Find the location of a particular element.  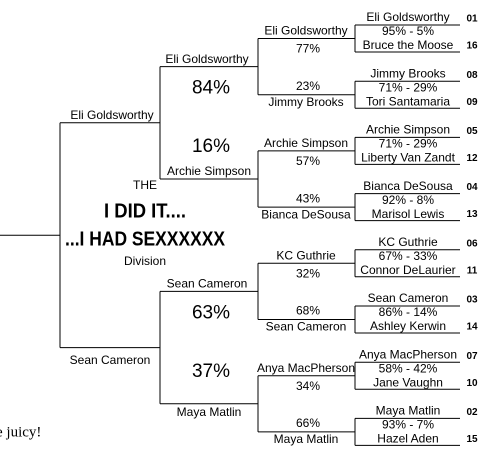

score: 93% - 7% is located at coordinates (408, 425).